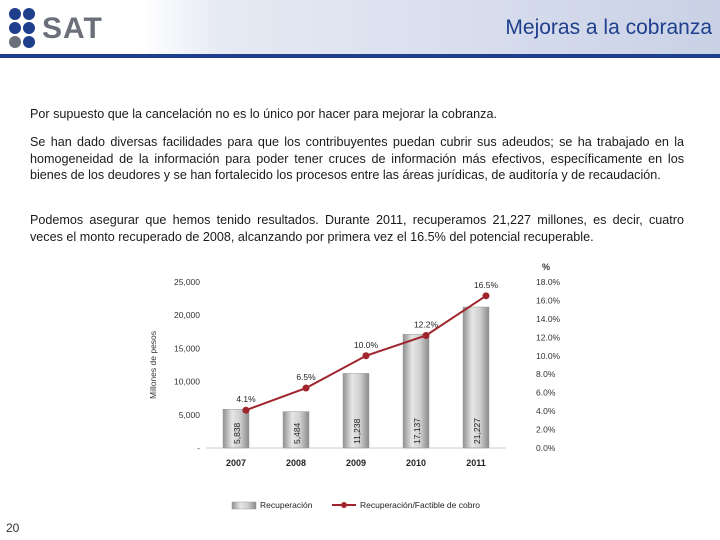 The height and width of the screenshot is (540, 720). What do you see at coordinates (246, 410) in the screenshot?
I see `line-point-2007` at bounding box center [246, 410].